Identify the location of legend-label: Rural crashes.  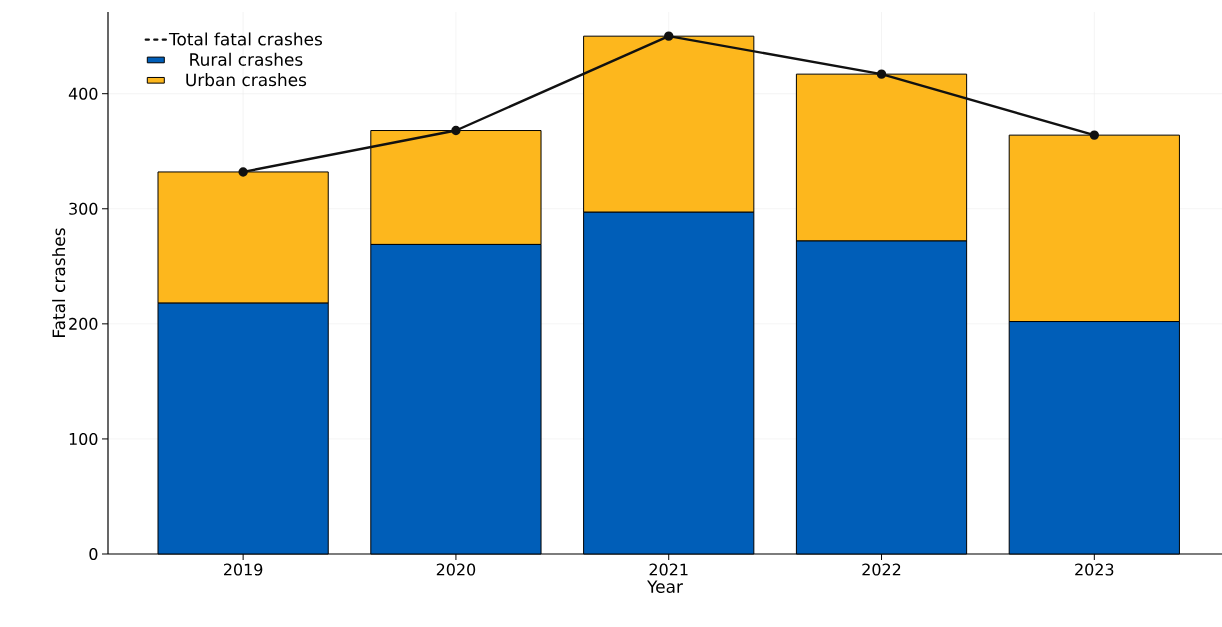
(246, 59).